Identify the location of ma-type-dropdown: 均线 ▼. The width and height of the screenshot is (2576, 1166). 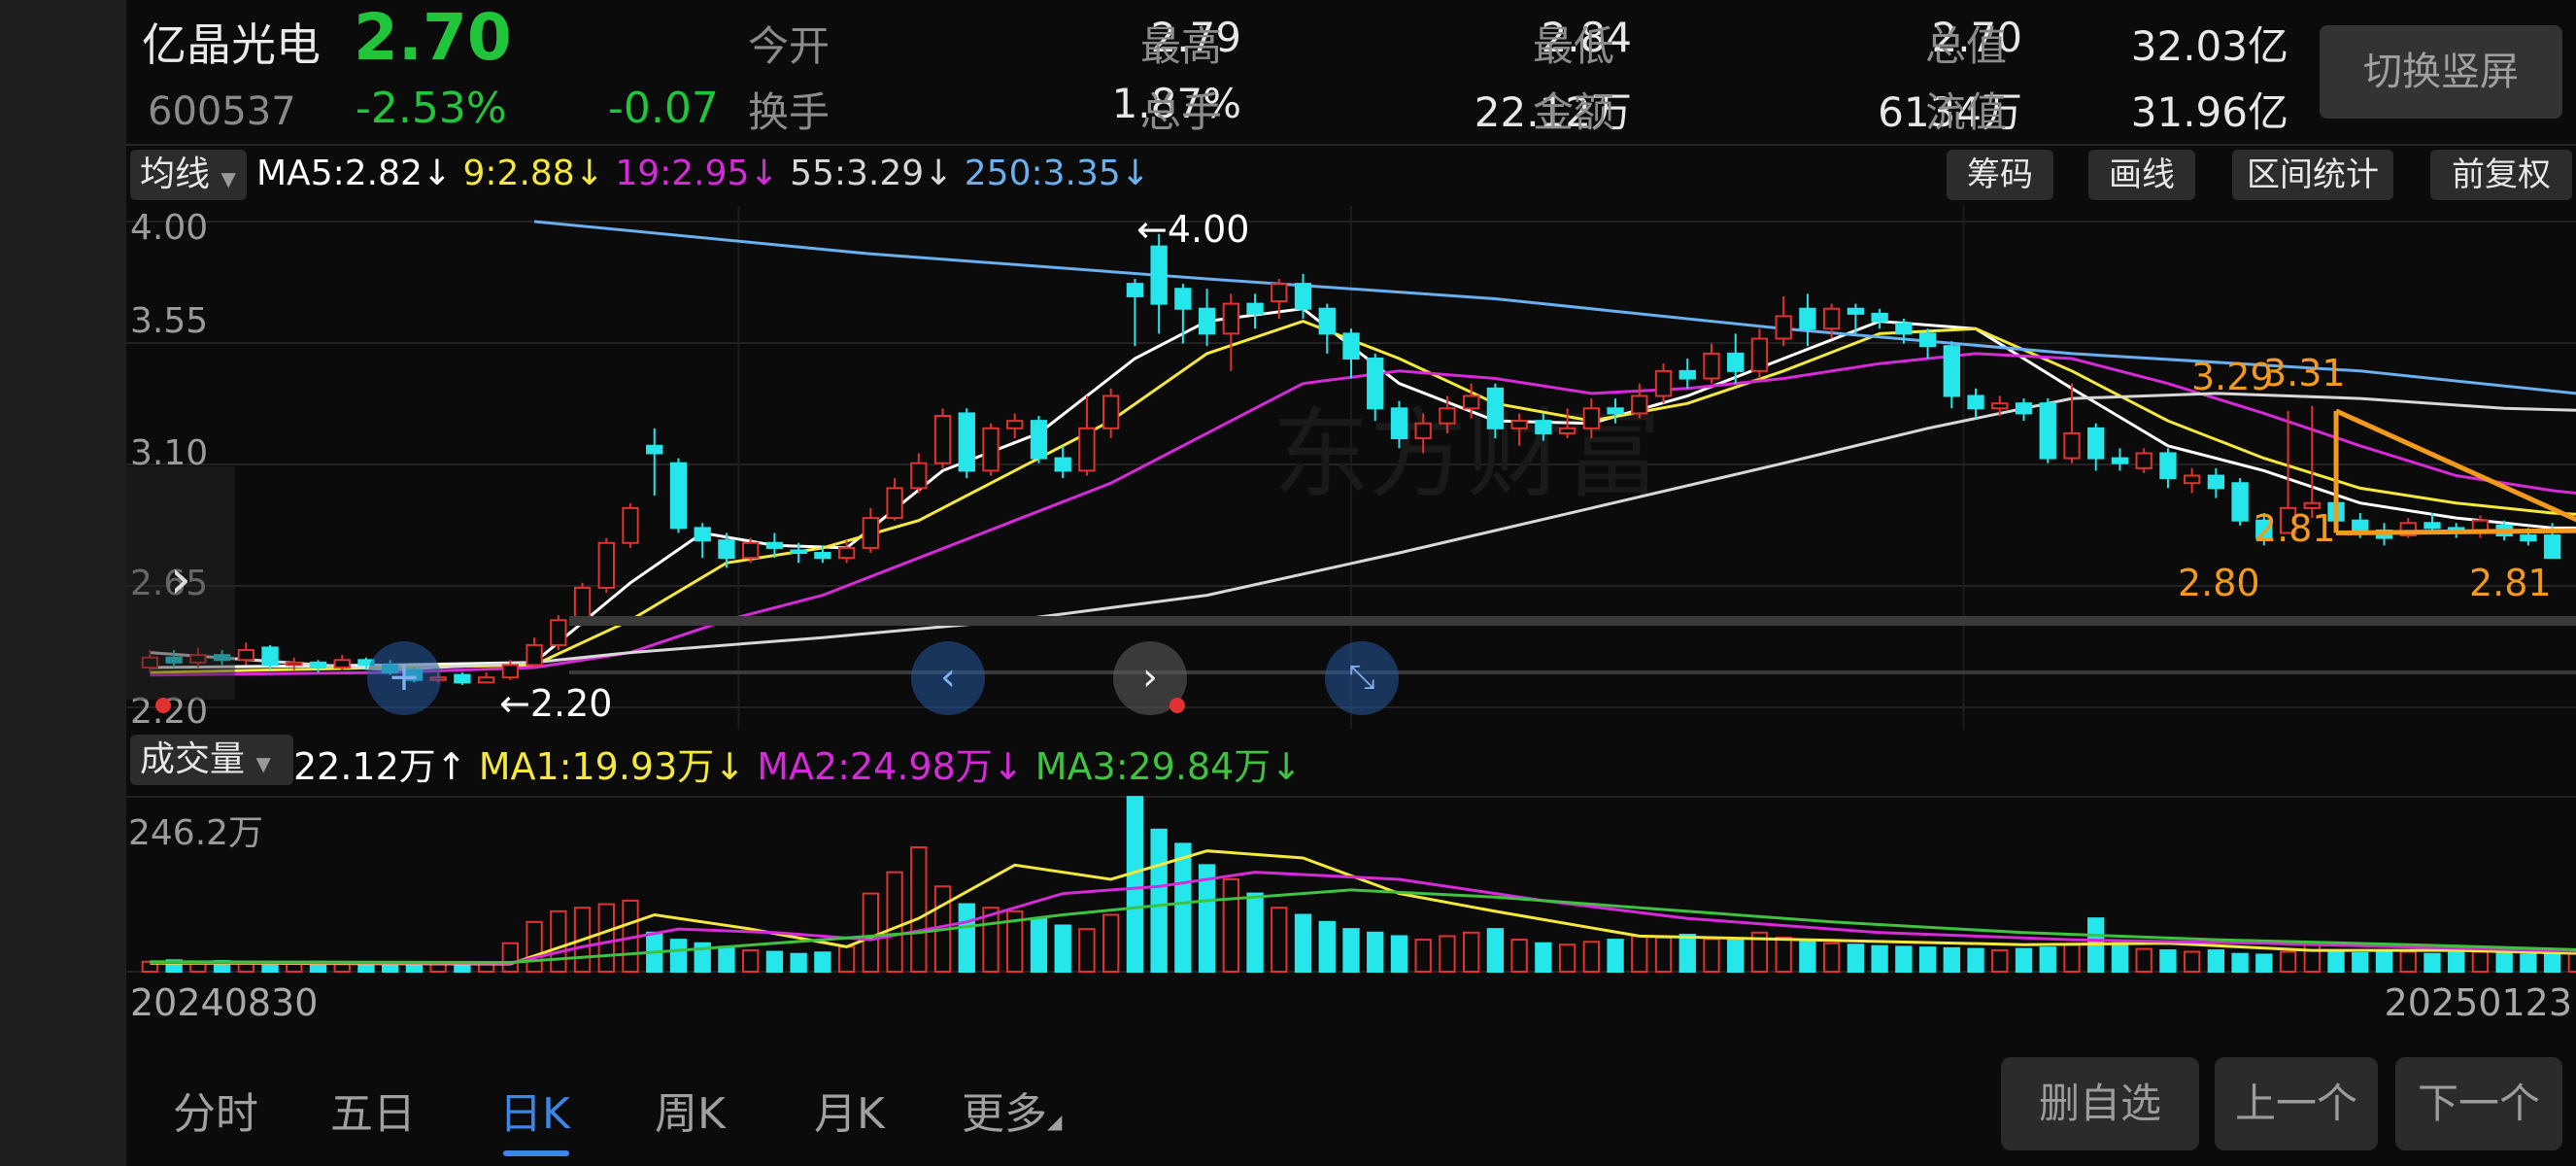
(188, 175).